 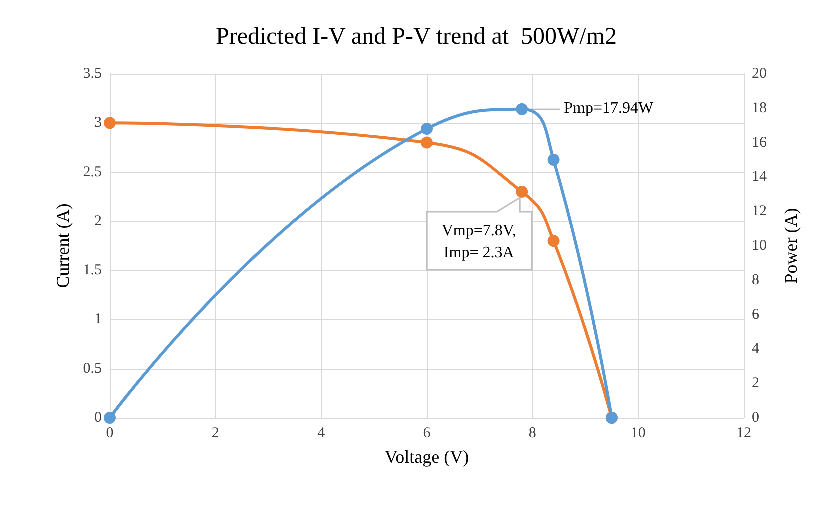 I want to click on x-tick-label: 10, so click(x=638, y=434).